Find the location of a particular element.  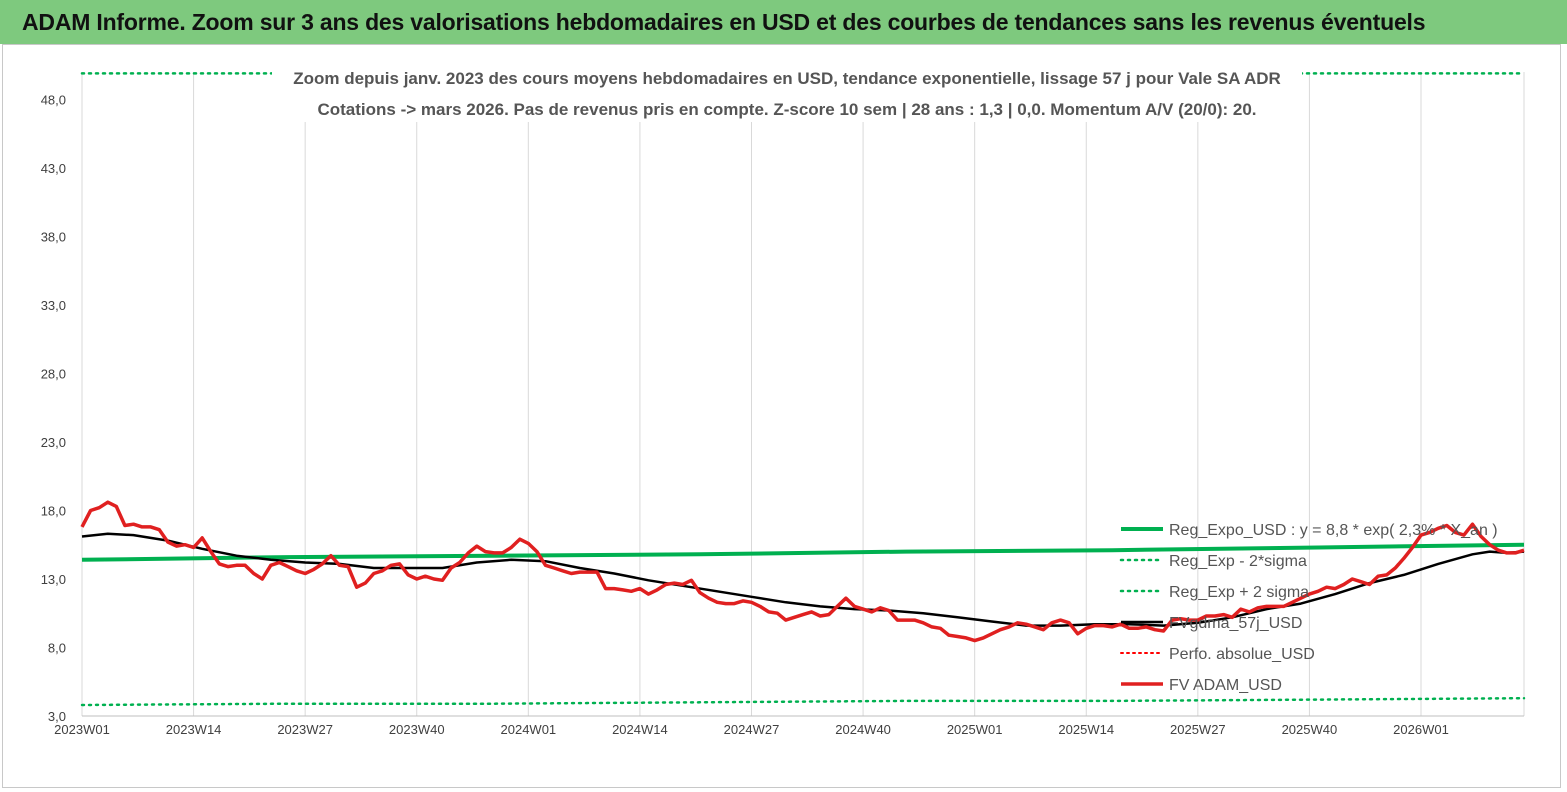

x-tick-label: 2025W14 is located at coordinates (1086, 729).